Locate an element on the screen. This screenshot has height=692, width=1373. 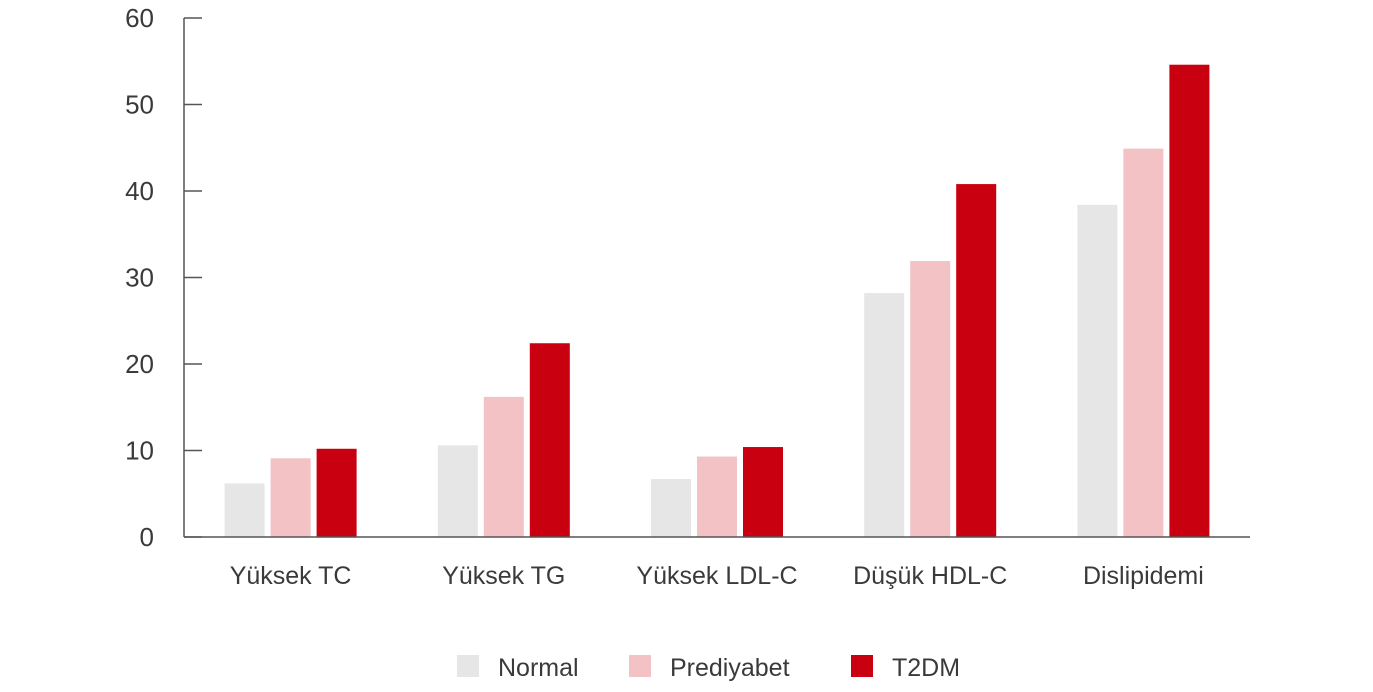
legend-swatch-prediyabet is located at coordinates (640, 666).